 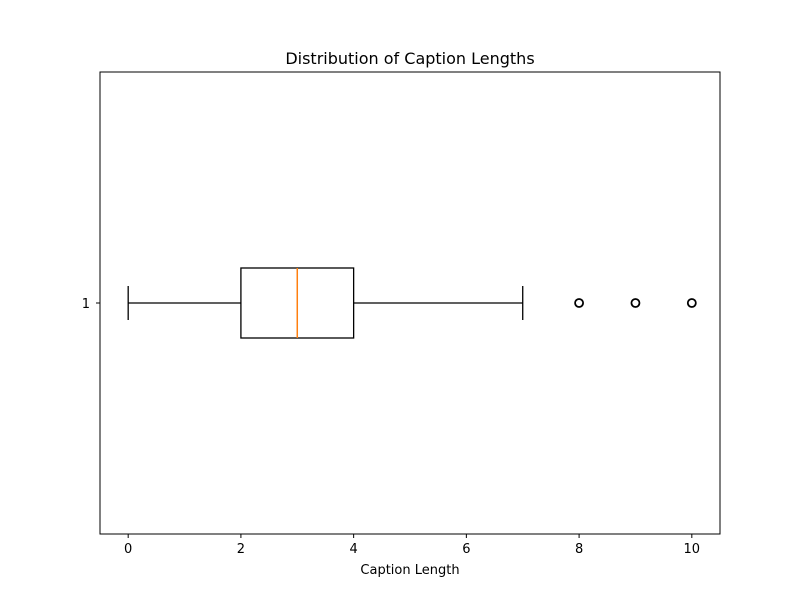 I want to click on x-tick-label: 8, so click(x=579, y=549).